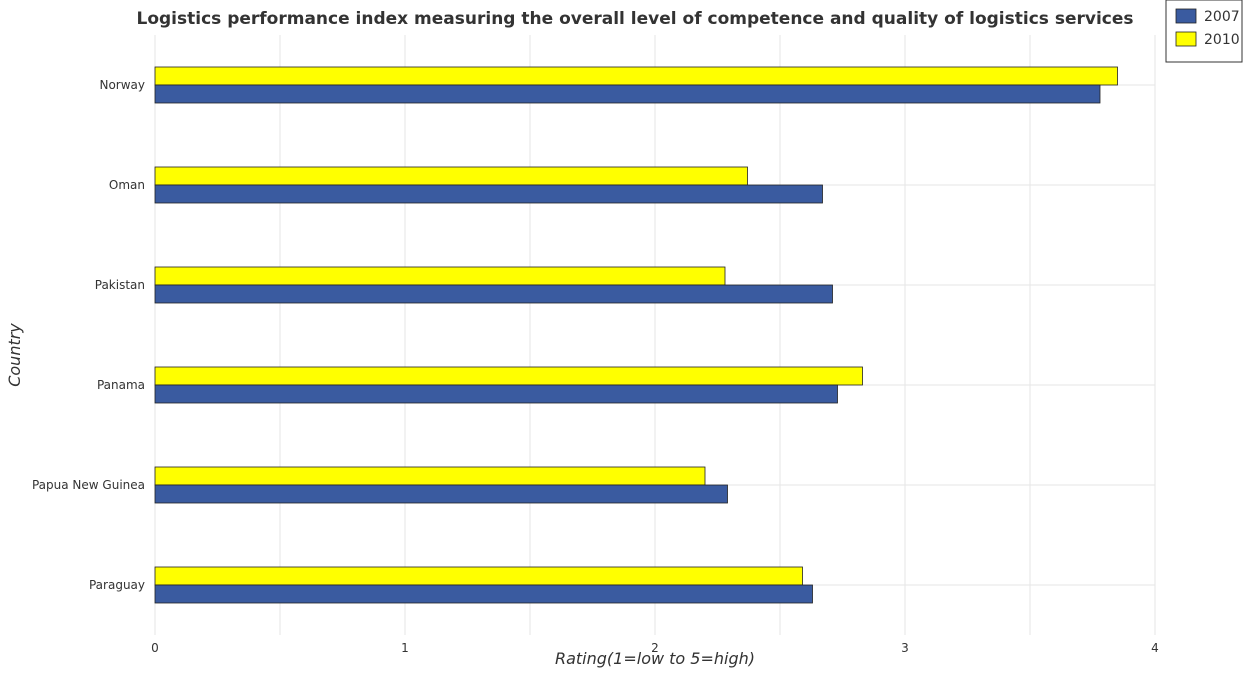  I want to click on y-tick-label: Panama, so click(121, 385).